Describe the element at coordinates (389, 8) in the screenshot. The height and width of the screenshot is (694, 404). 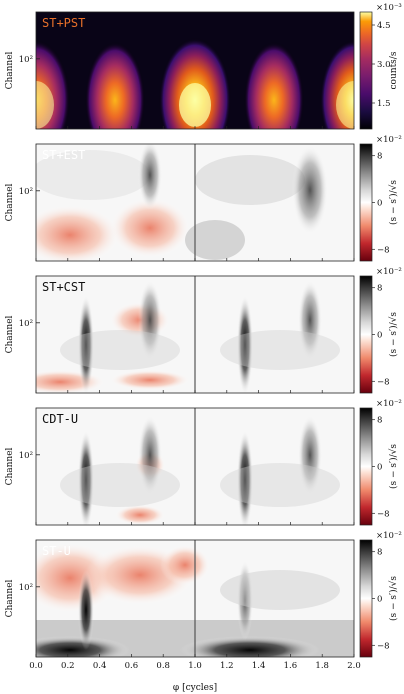
I see `colorbar-exponent: ×10⁻³` at that location.